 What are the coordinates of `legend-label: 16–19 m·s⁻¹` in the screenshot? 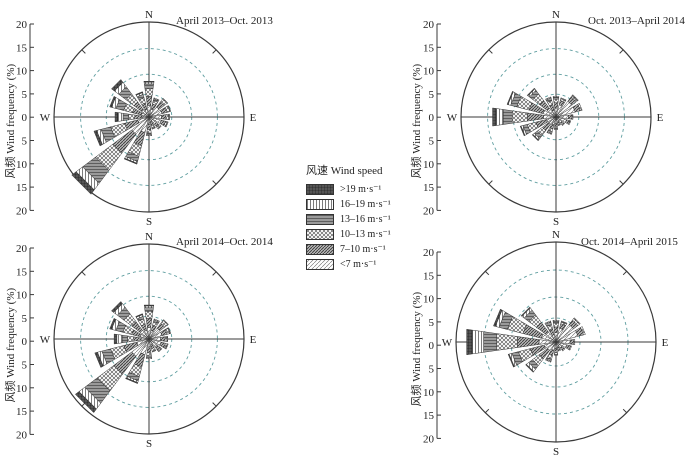 It's located at (365, 204).